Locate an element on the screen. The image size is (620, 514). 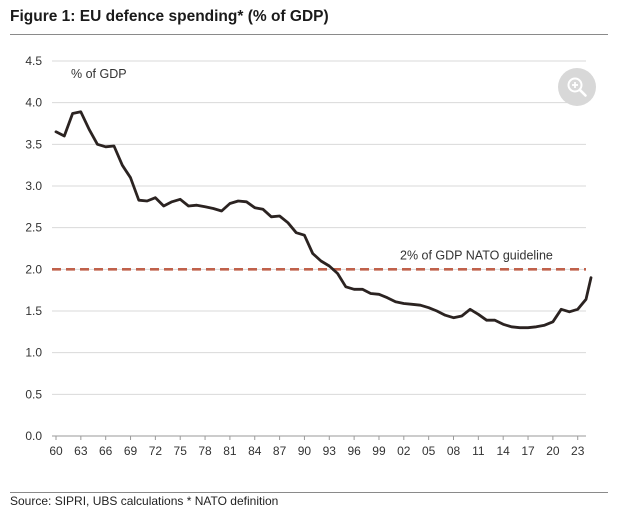
y-tick-label: 4.0 is located at coordinates (33, 103).